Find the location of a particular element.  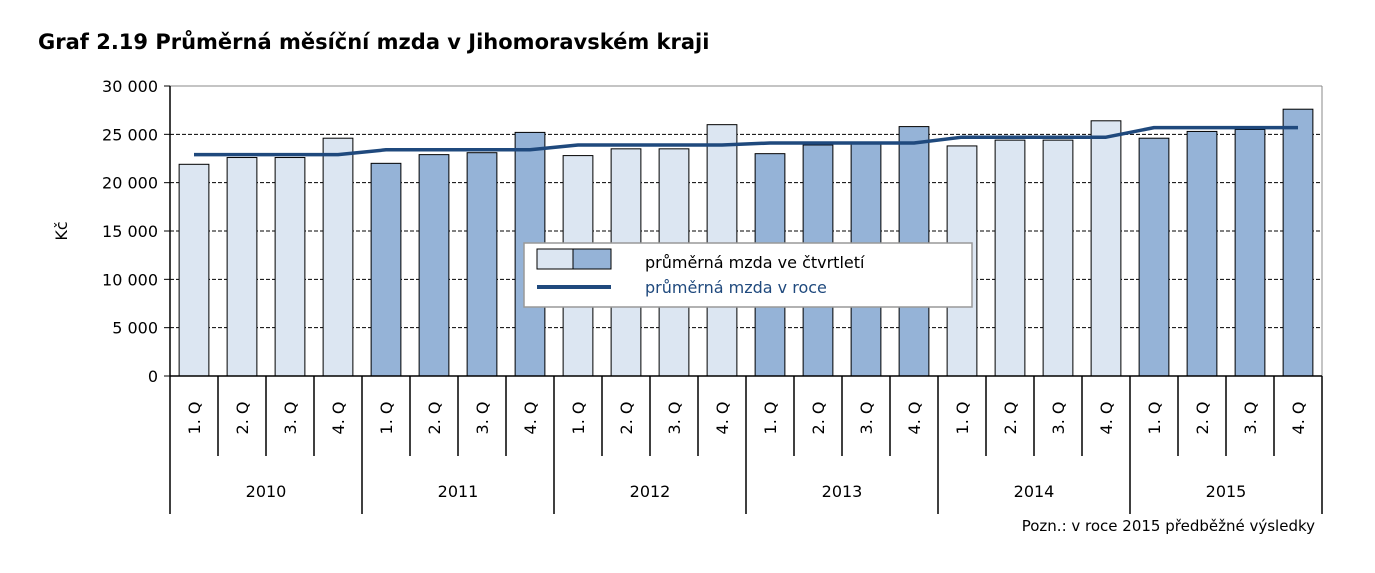

annual-line is located at coordinates (746, 141).